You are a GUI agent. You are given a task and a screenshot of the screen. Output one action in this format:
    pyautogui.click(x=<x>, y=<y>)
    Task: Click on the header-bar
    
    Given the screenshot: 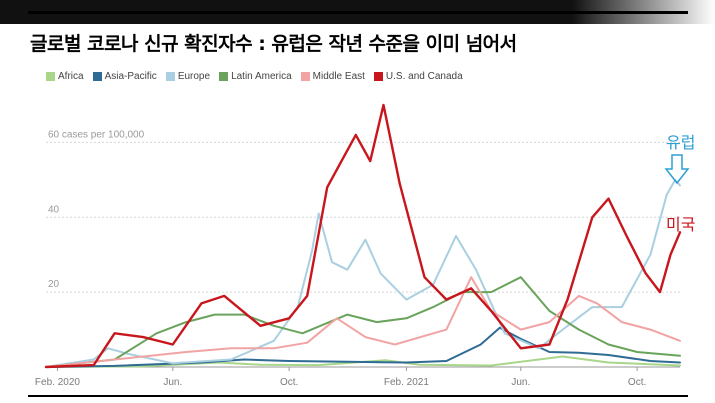 What is the action you would take?
    pyautogui.click(x=357, y=12)
    